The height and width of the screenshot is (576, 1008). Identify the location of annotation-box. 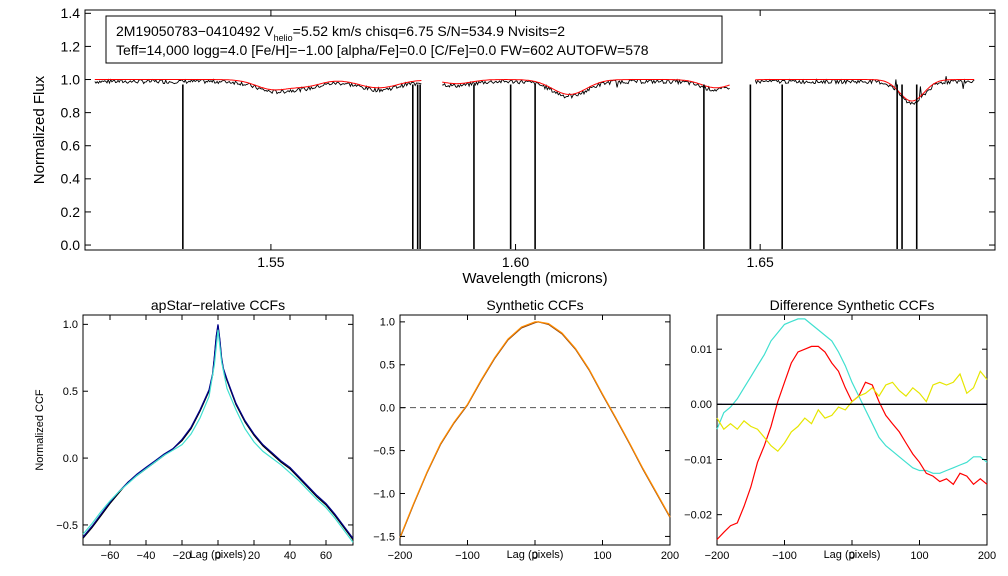
(414, 39).